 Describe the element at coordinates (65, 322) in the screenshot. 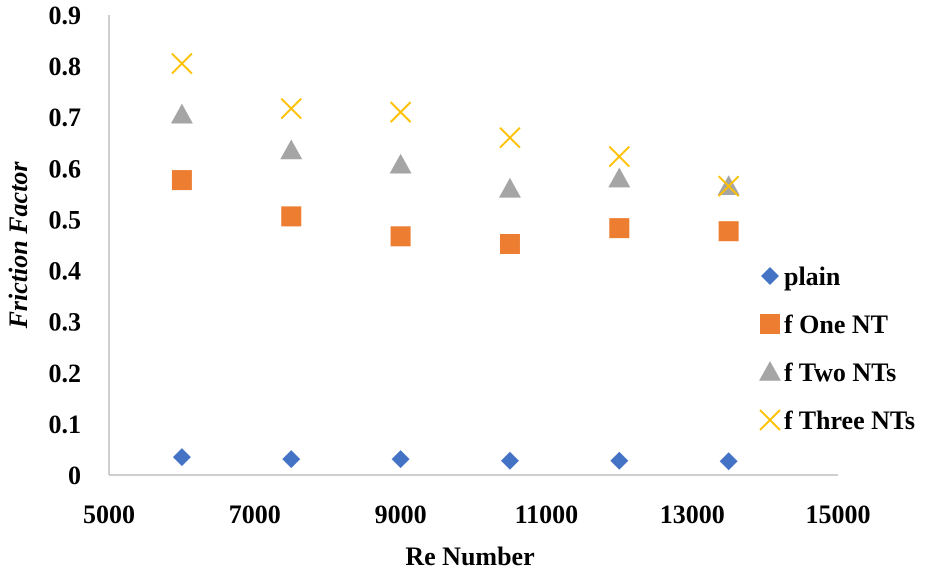

I see `y-tick-label: 0.3` at that location.